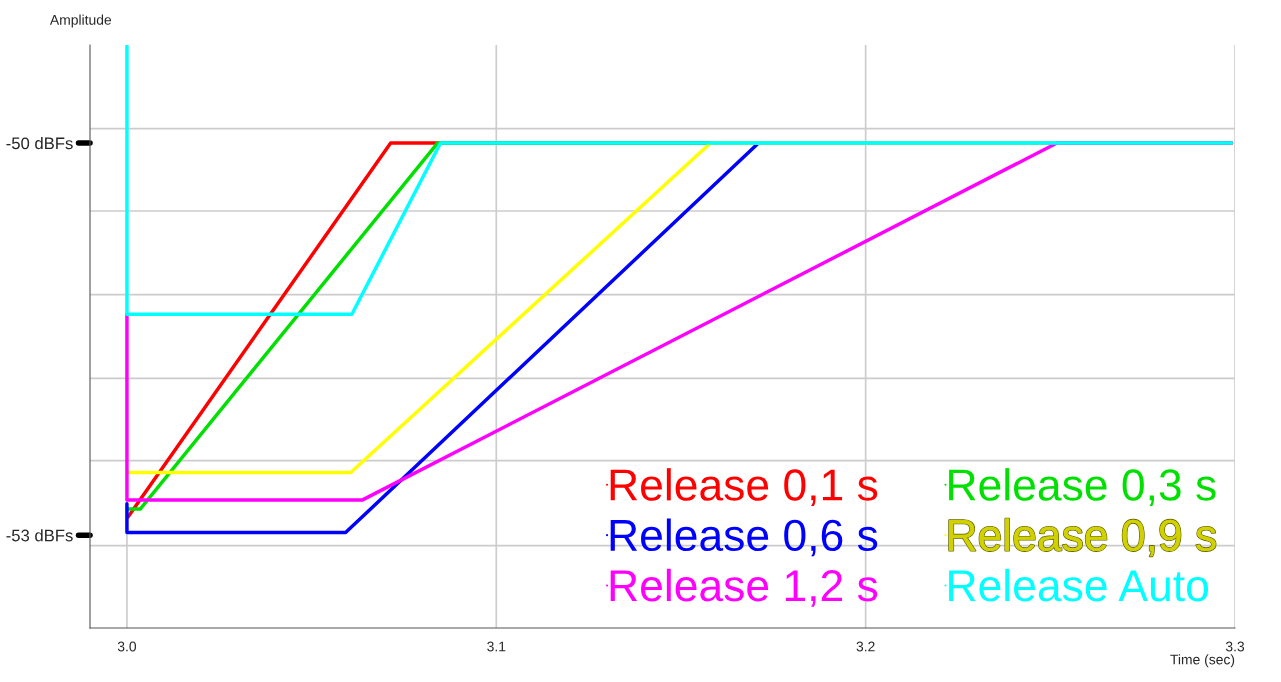 The image size is (1281, 682). I want to click on legend-label: Release 0,1 s, so click(744, 487).